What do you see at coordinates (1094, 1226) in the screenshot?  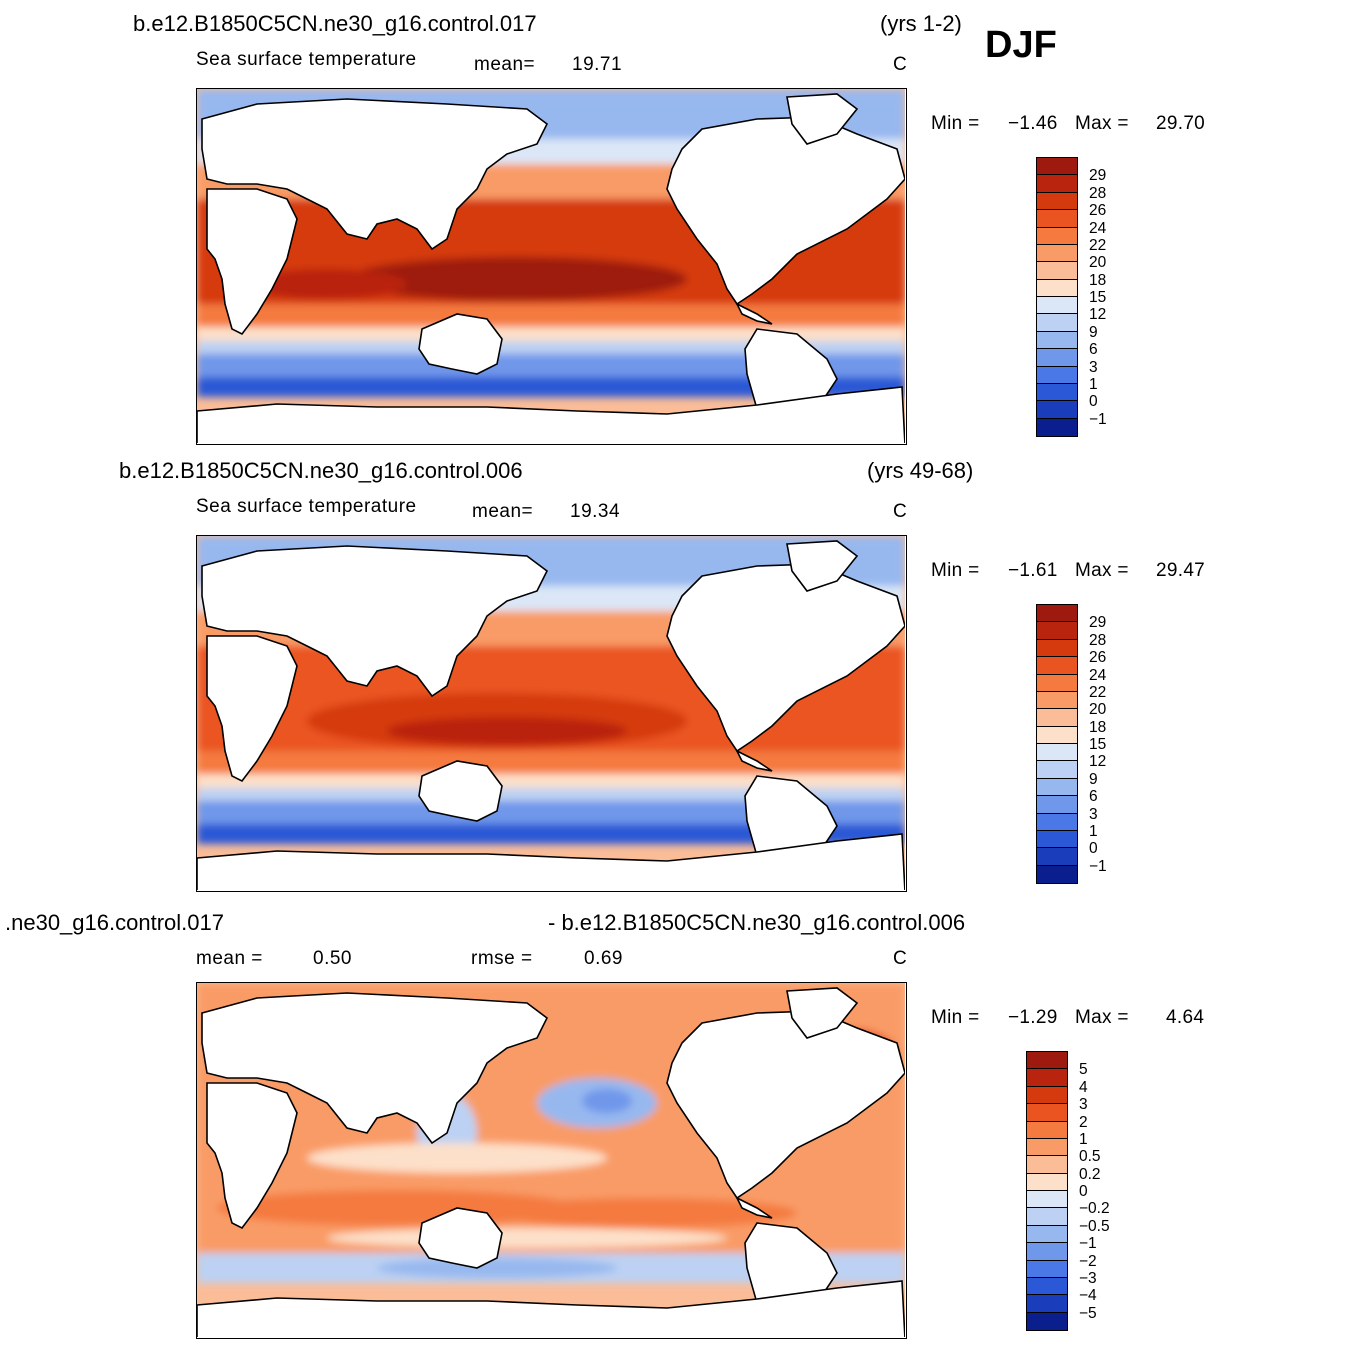 I see `colorbar-label: −0.5` at bounding box center [1094, 1226].